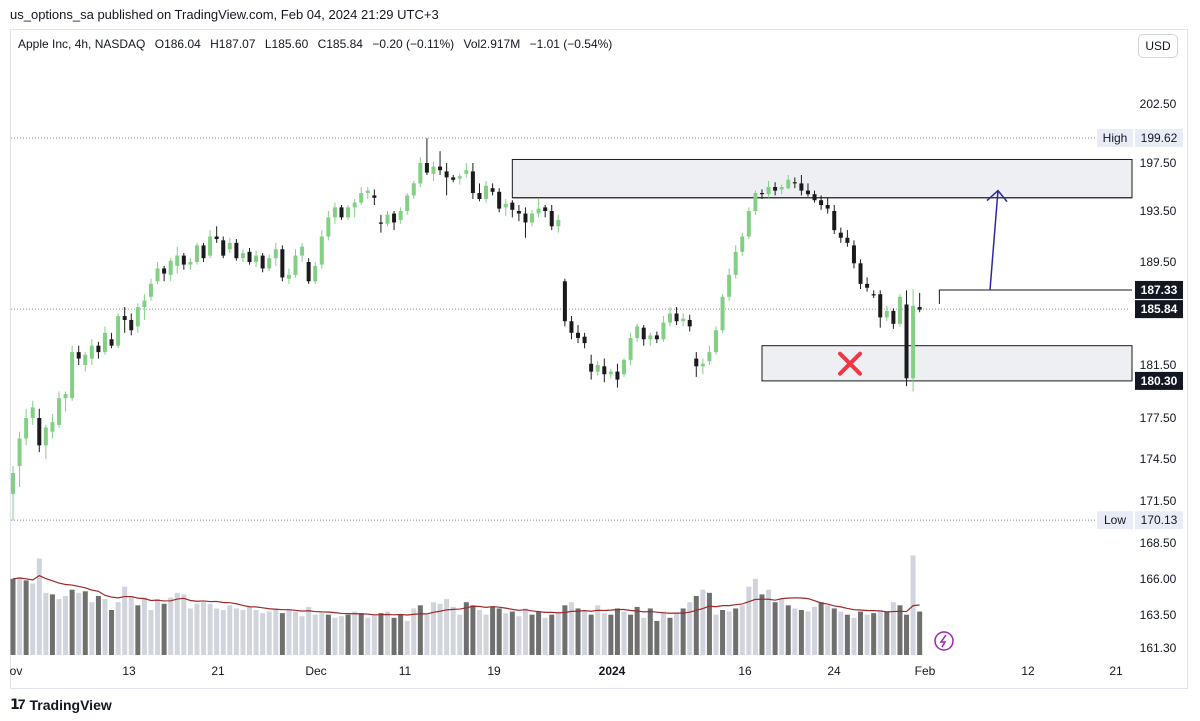  I want to click on low-label: Low, so click(1115, 520).